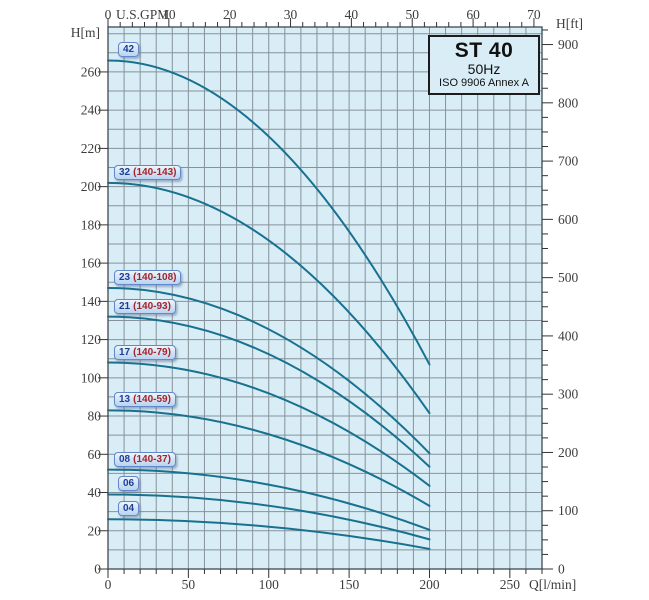 This screenshot has width=649, height=600. I want to click on top-tick-label: 70, so click(534, 14).